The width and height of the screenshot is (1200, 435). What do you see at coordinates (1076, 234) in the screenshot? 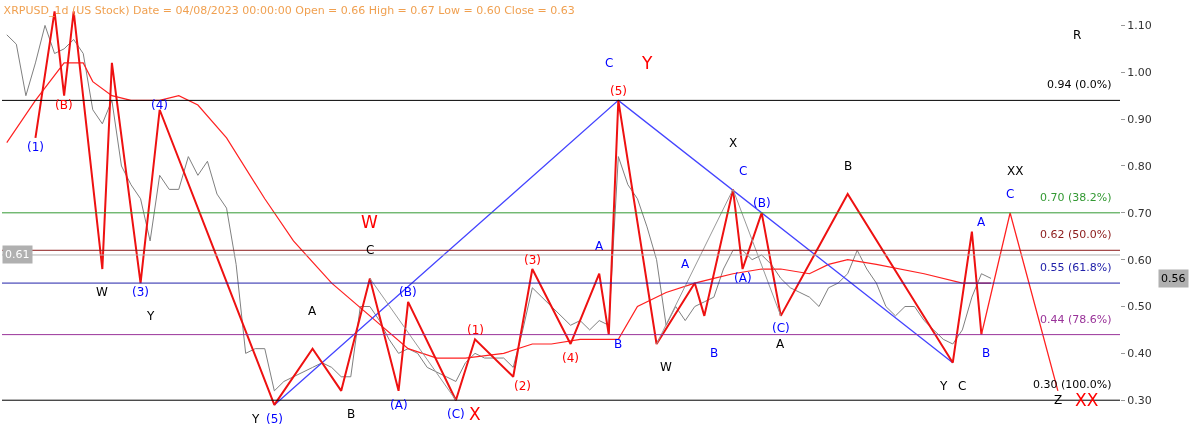
I see `ref-line-label: 0.62 (50.0%)` at bounding box center [1076, 234].